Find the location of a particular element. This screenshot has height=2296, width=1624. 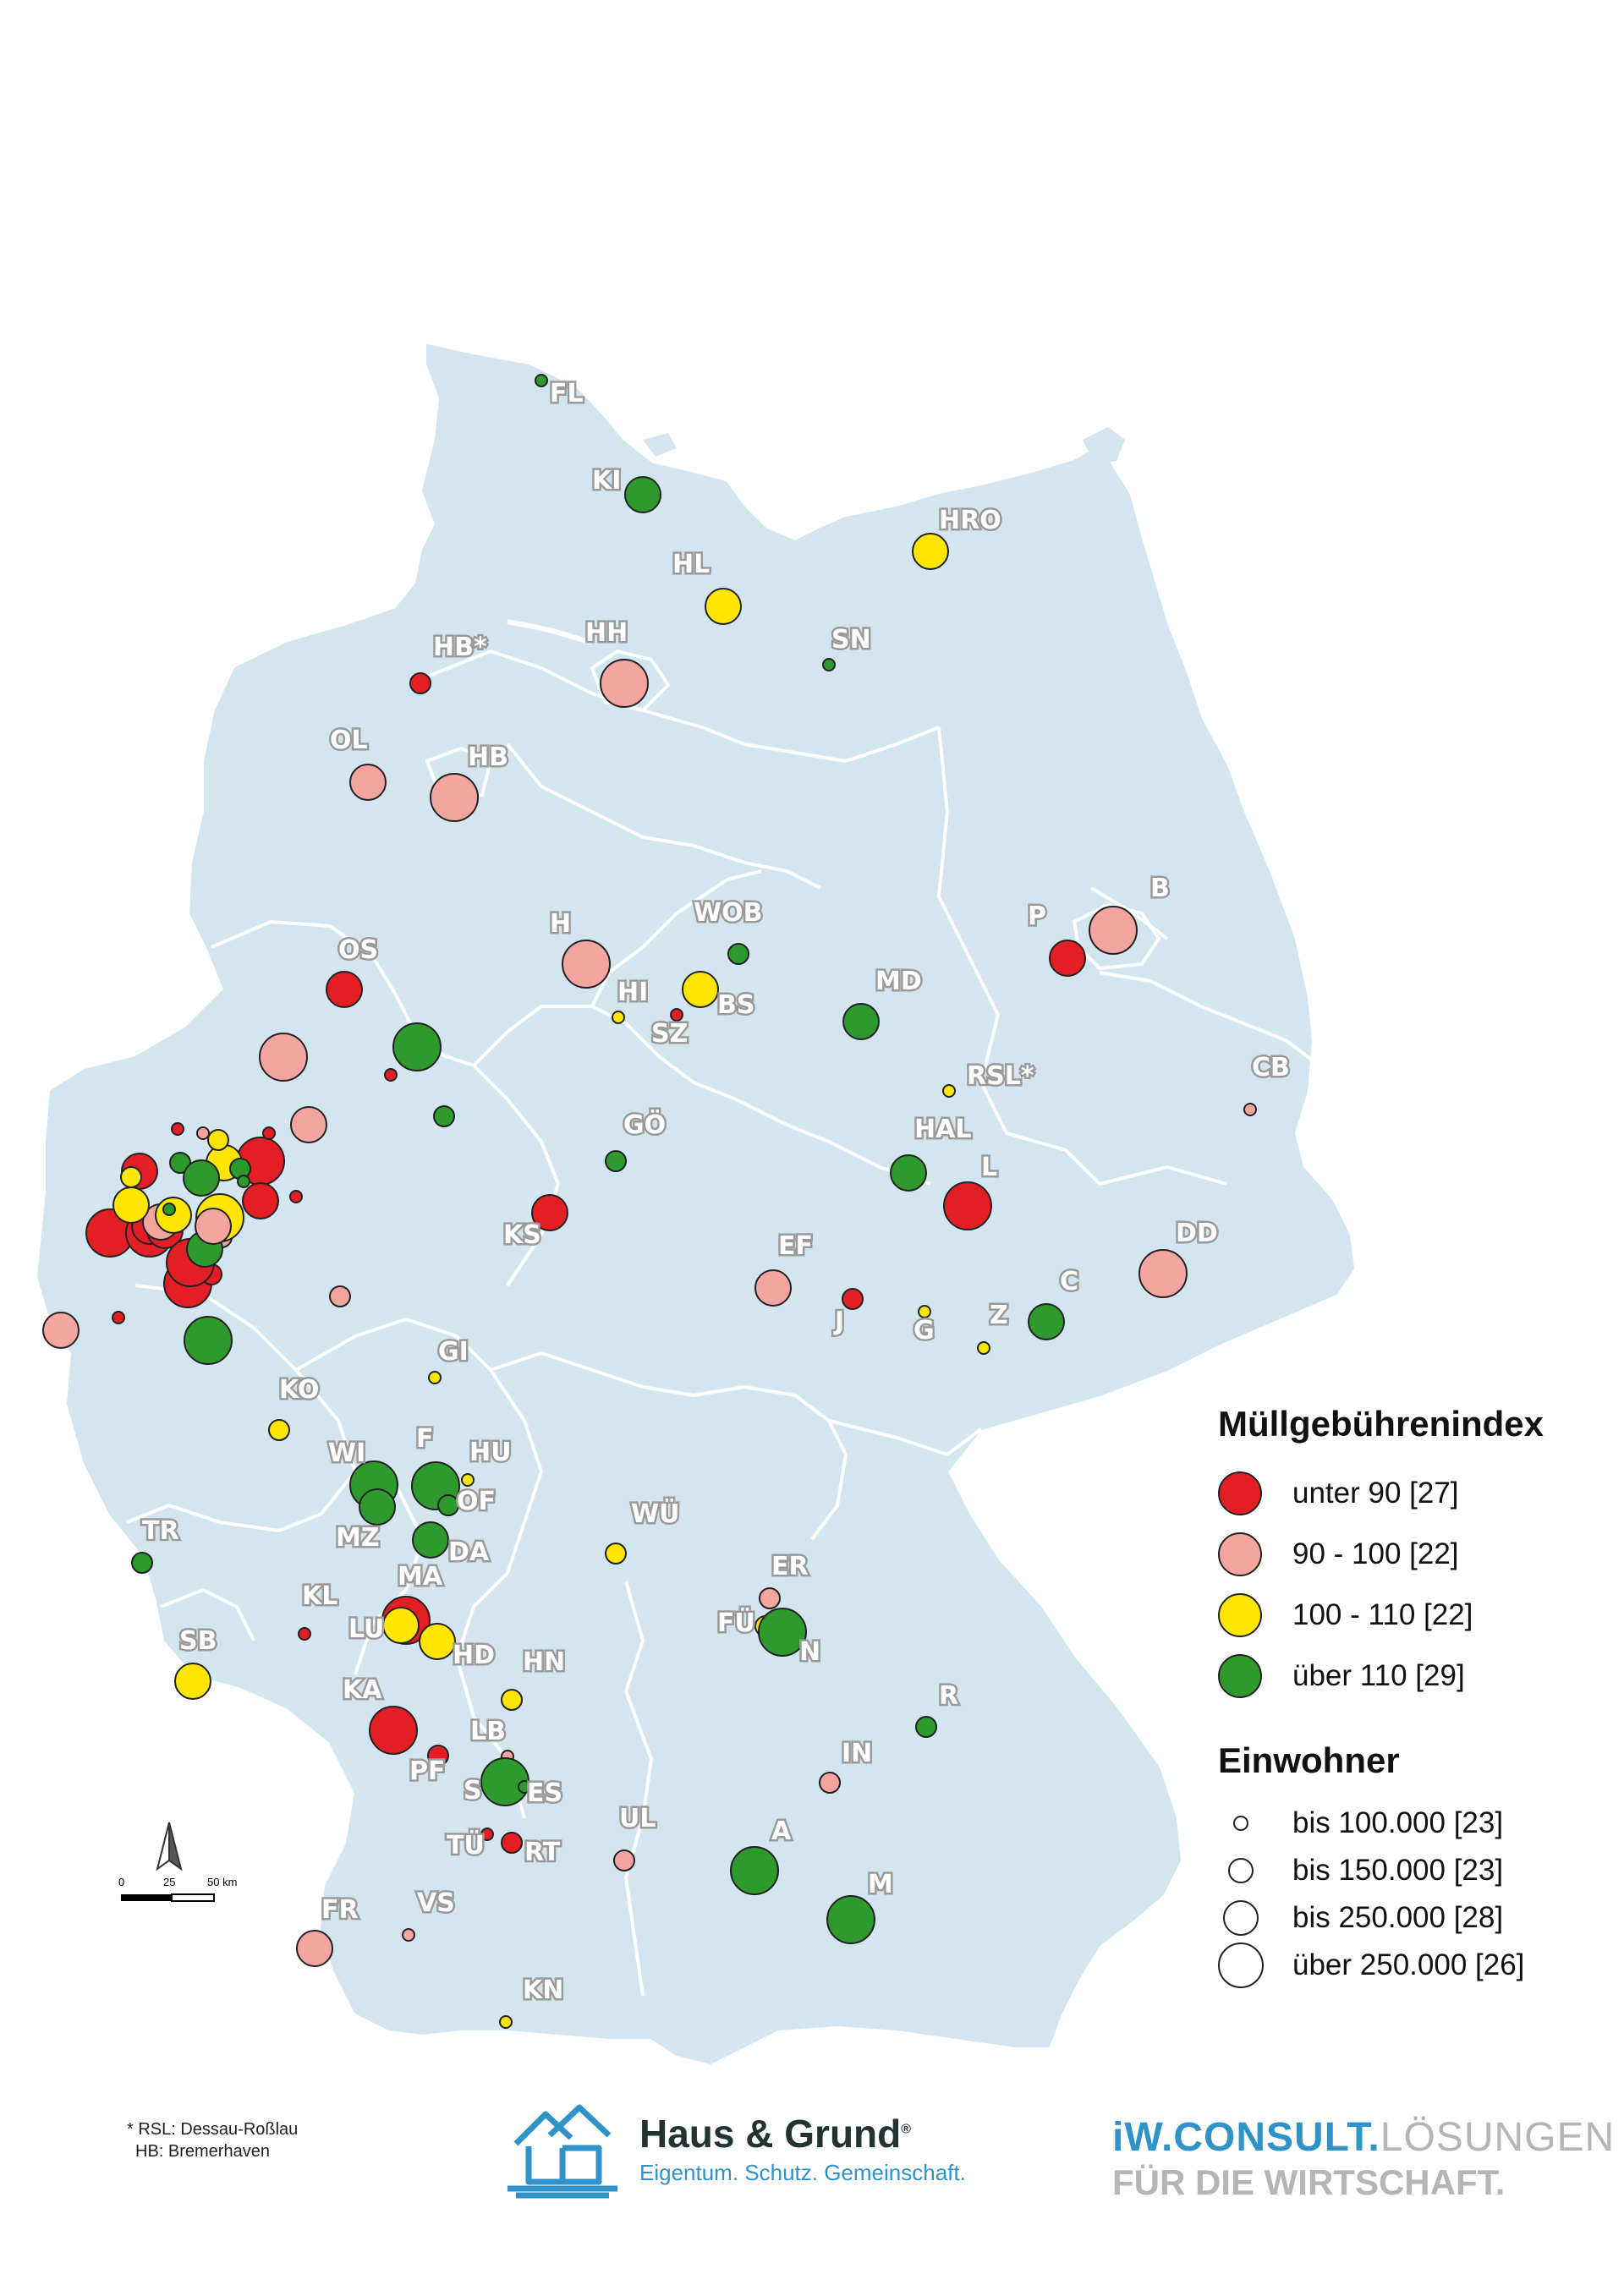

city-marker-hal is located at coordinates (908, 1173).